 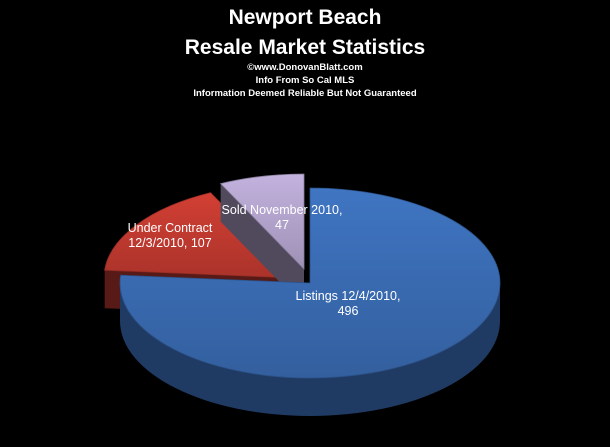 What do you see at coordinates (169, 243) in the screenshot?
I see `data-label-line: 12/3/2010, 107` at bounding box center [169, 243].